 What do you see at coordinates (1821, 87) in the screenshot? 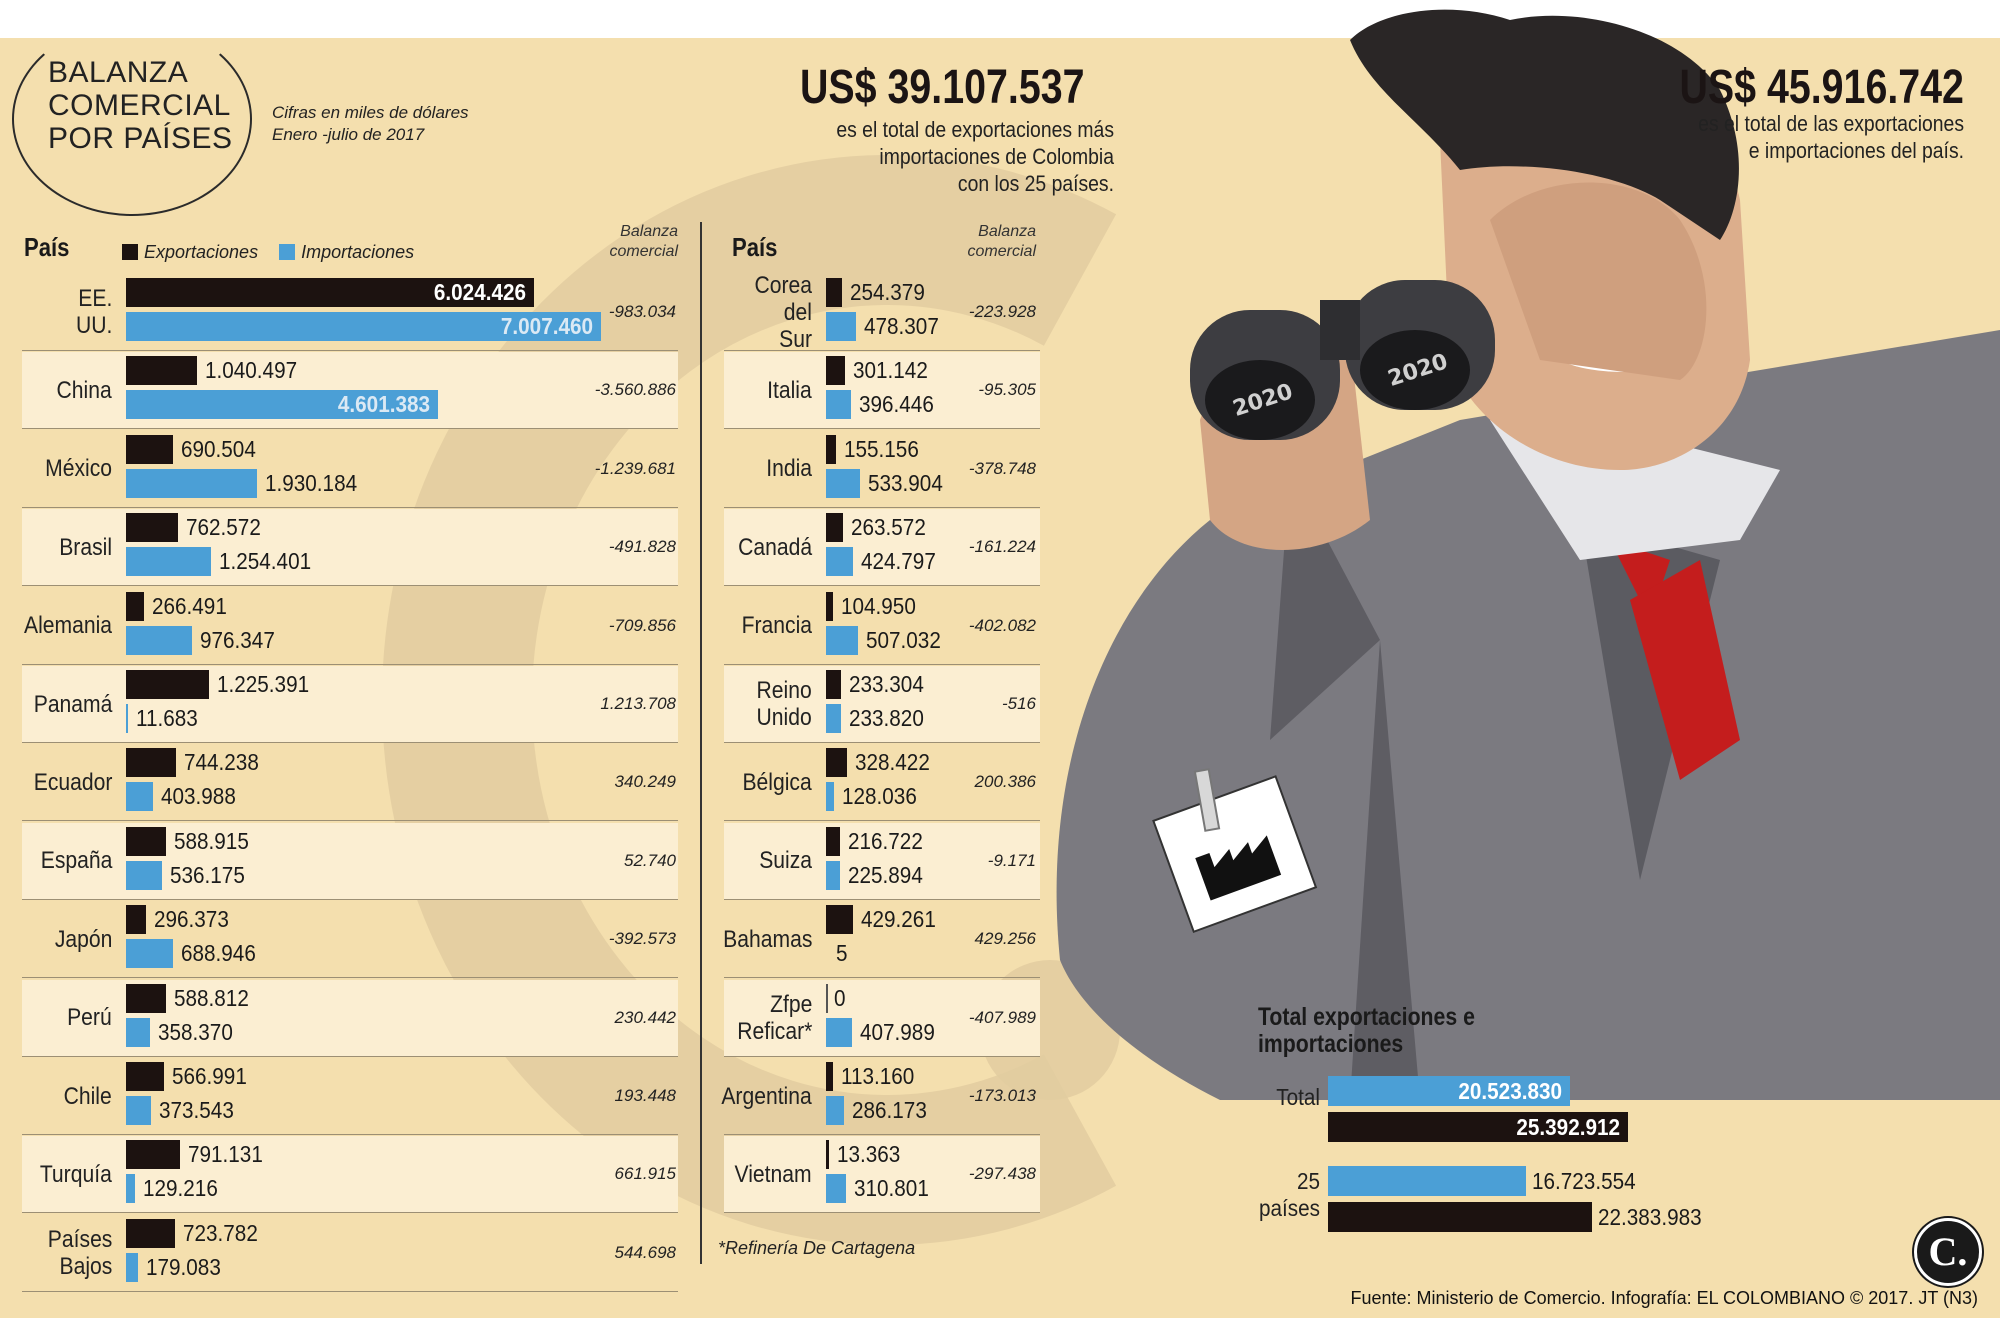
I see `total-all-amount: US$ 45.916.742` at bounding box center [1821, 87].